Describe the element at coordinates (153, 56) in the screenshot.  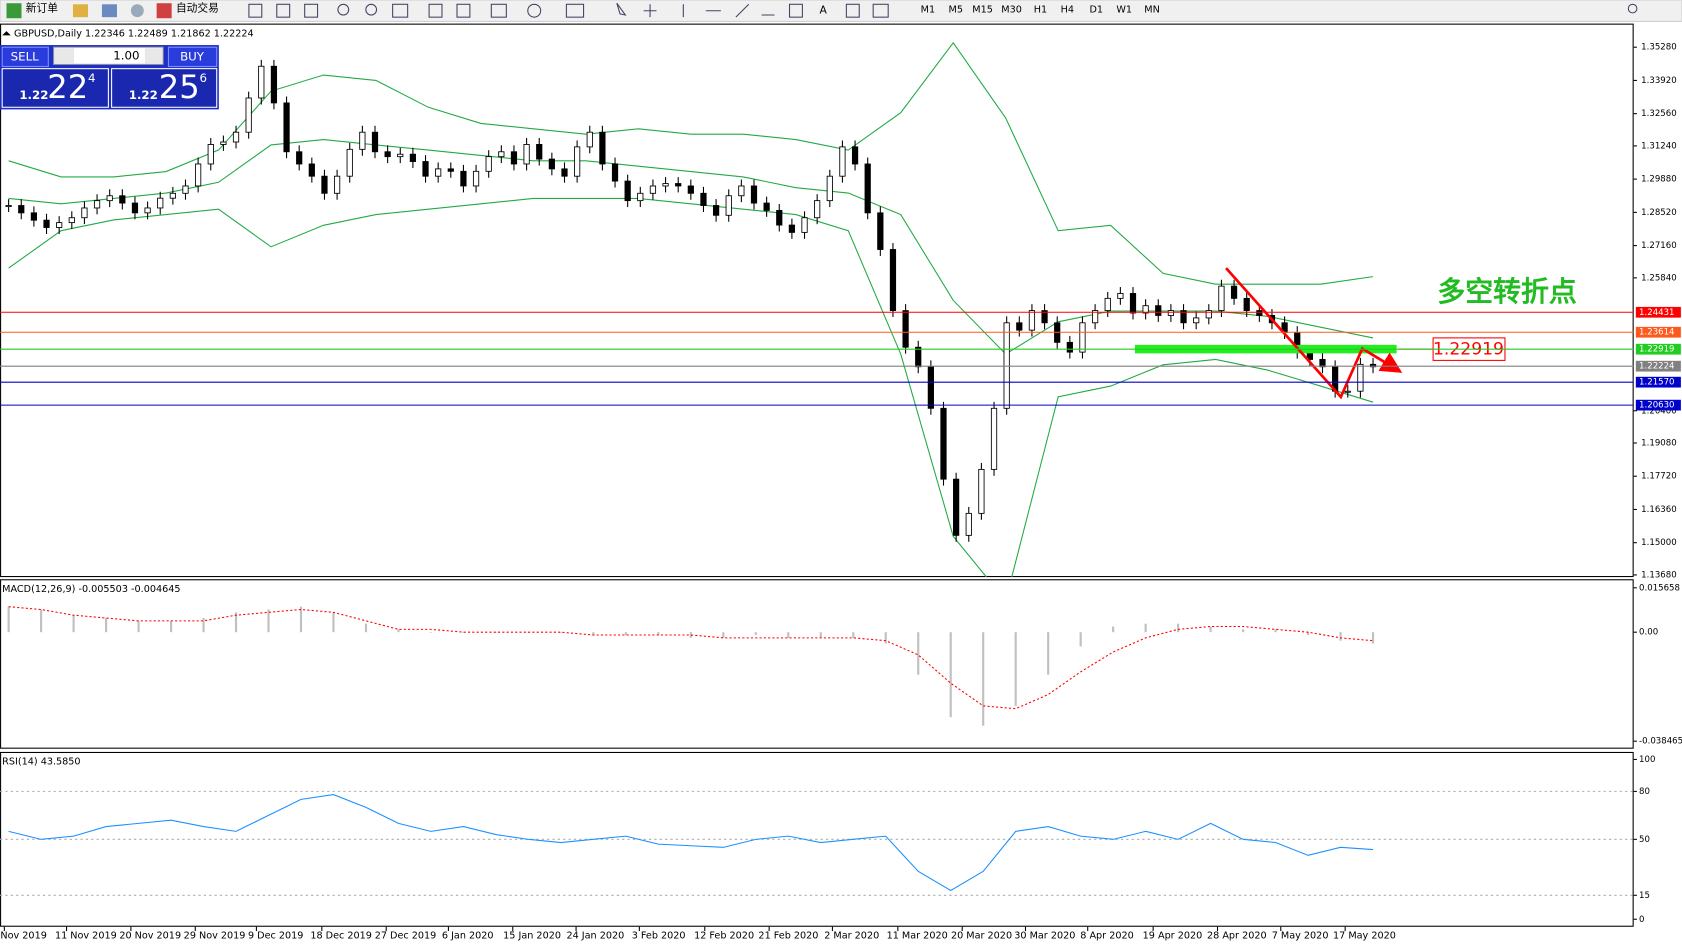
I see `lots-up` at that location.